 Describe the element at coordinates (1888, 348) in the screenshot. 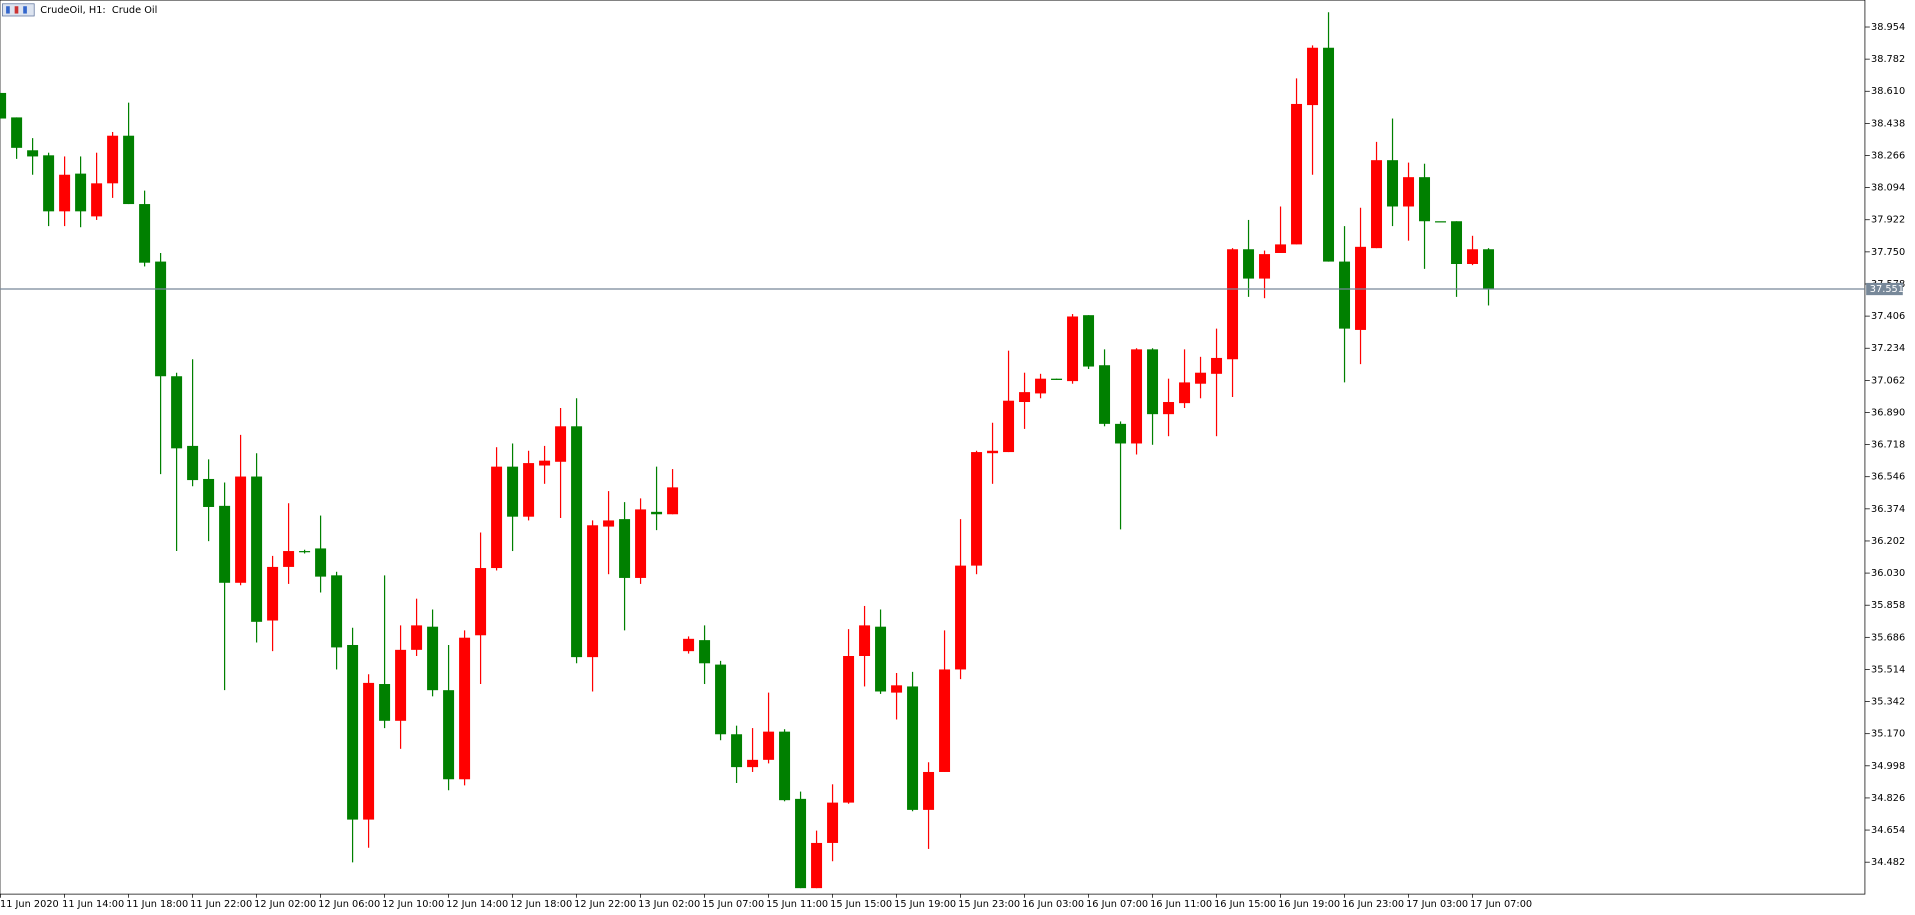

I see `y-tick-label: 37.234` at that location.